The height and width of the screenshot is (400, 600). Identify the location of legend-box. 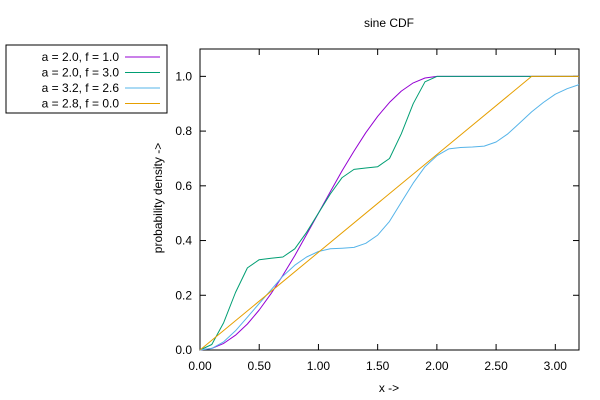
(86, 79).